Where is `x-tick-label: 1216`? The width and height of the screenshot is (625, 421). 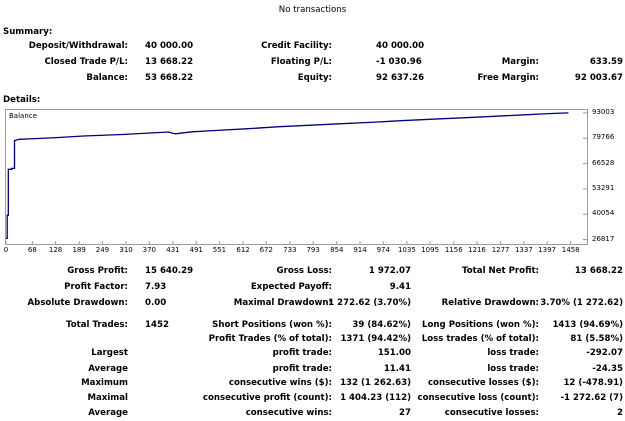
x-tick-label: 1216 is located at coordinates (477, 250).